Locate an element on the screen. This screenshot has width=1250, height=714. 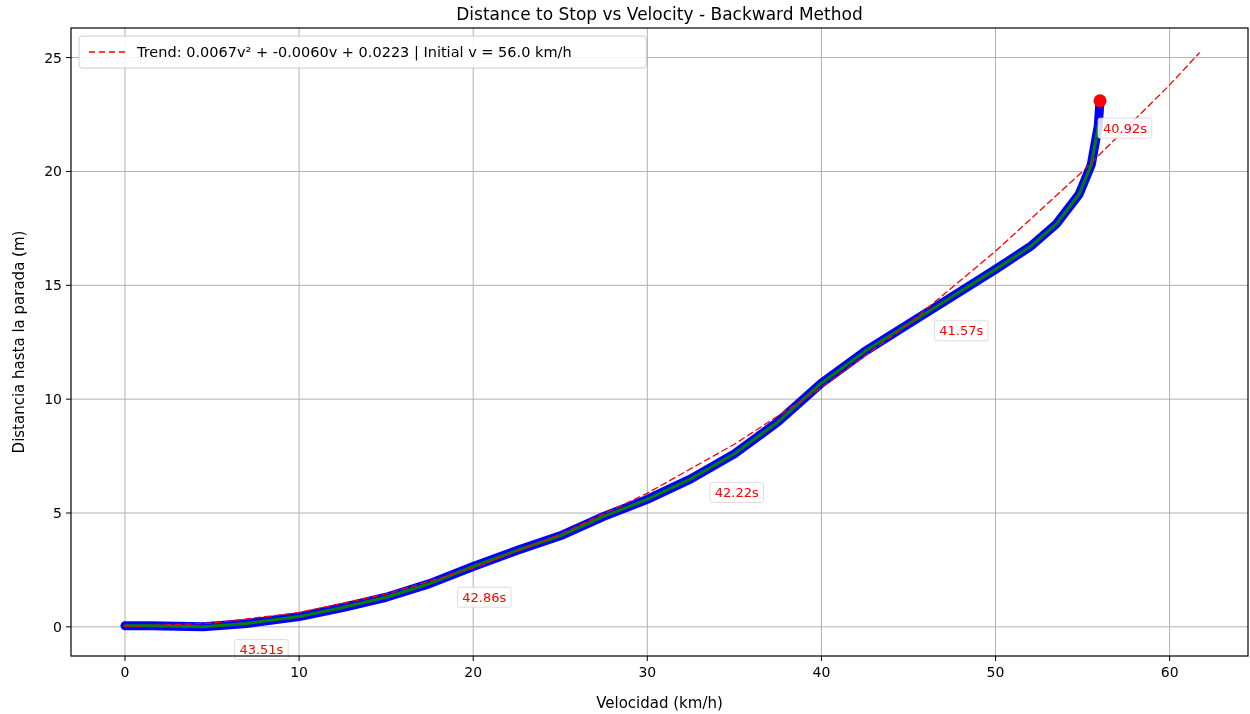
y-tick-label: 15 is located at coordinates (53, 285).